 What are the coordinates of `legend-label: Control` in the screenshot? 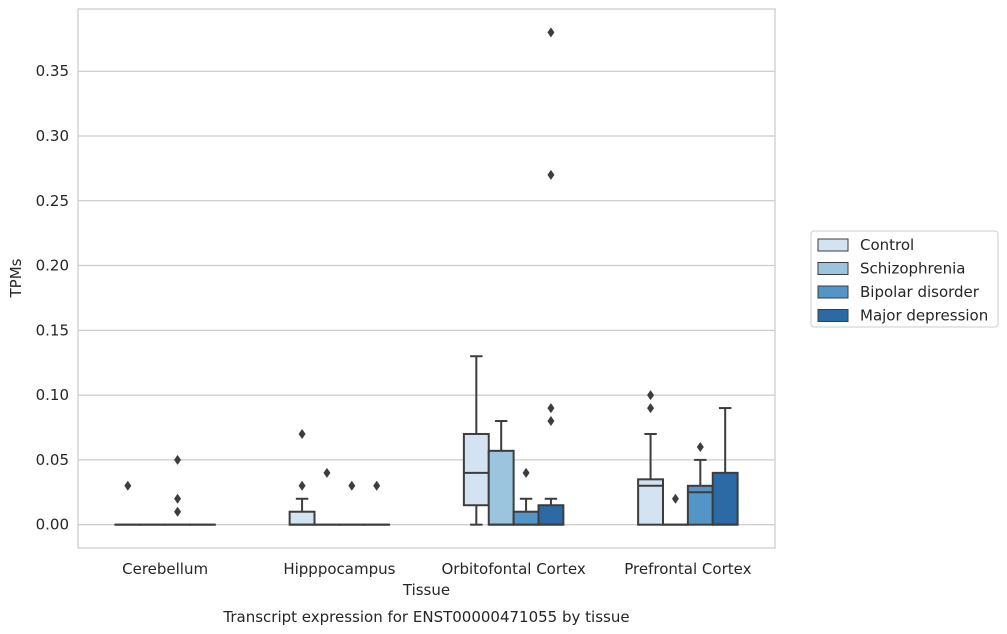 It's located at (887, 245).